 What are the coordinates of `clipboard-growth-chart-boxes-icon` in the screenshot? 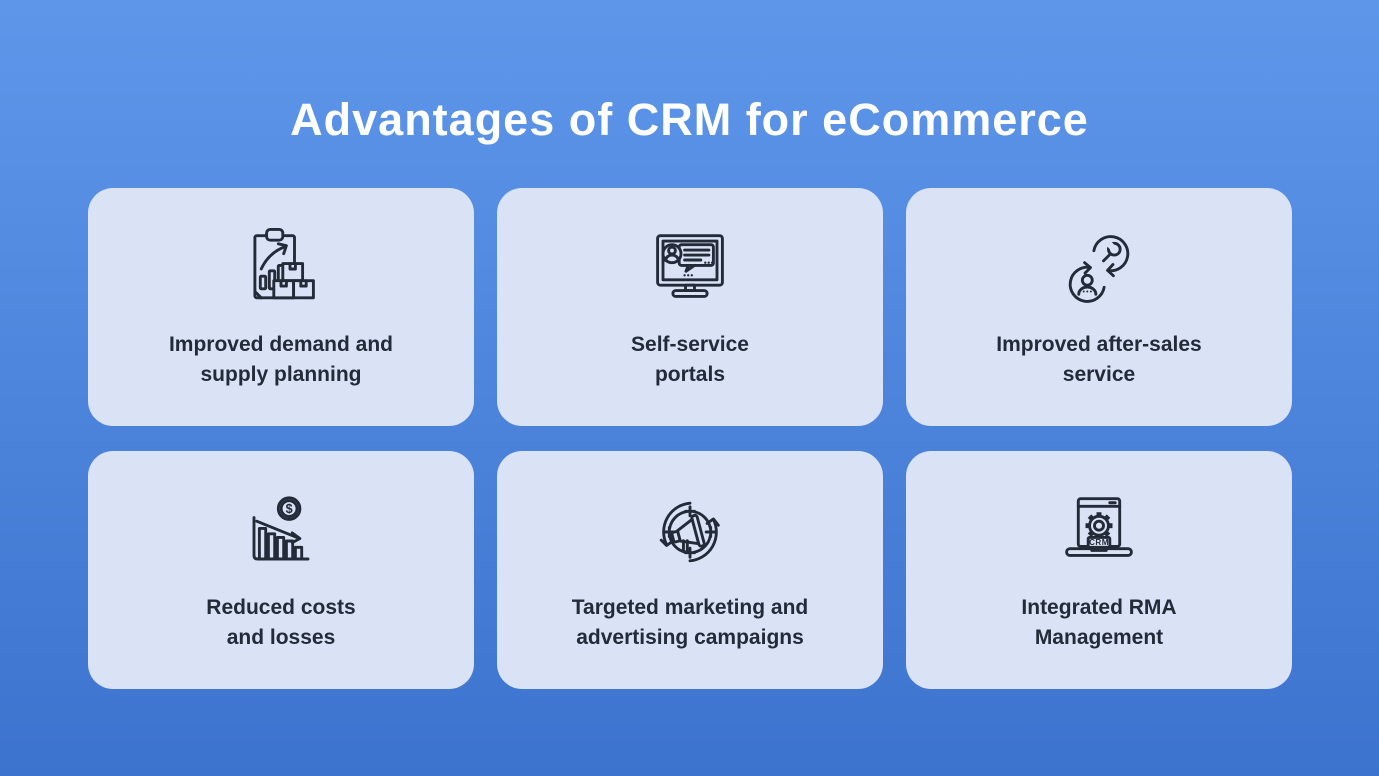 It's located at (284, 263).